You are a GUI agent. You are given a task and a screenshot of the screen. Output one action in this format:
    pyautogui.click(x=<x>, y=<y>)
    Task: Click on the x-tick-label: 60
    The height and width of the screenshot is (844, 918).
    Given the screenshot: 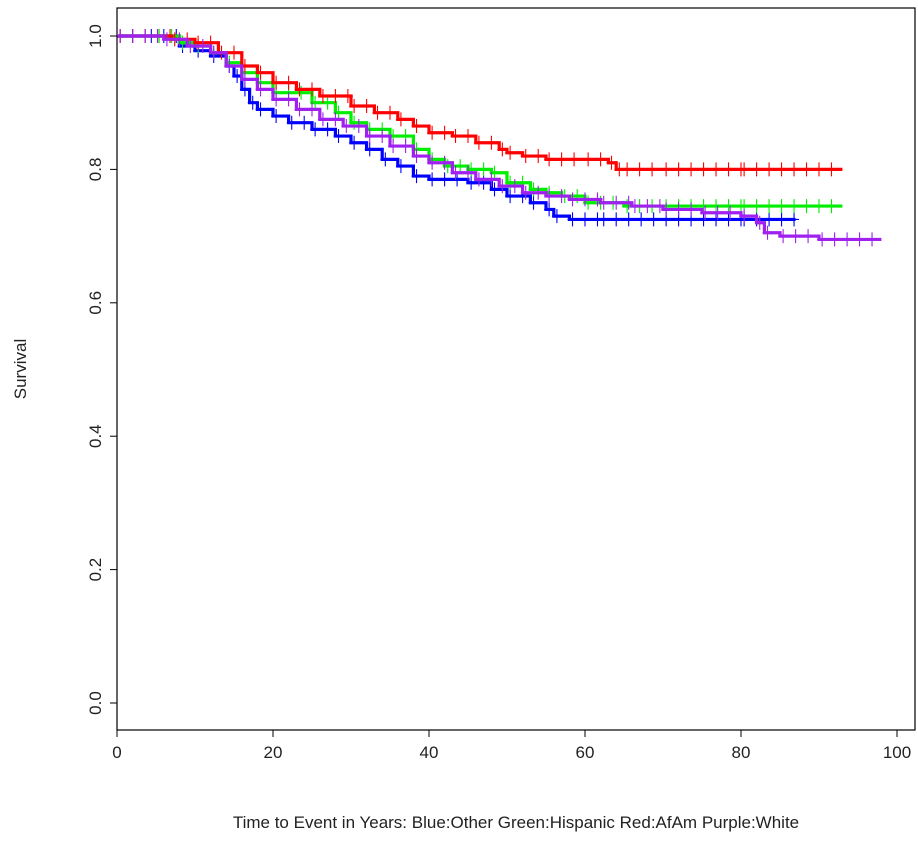 What is the action you would take?
    pyautogui.click(x=585, y=752)
    